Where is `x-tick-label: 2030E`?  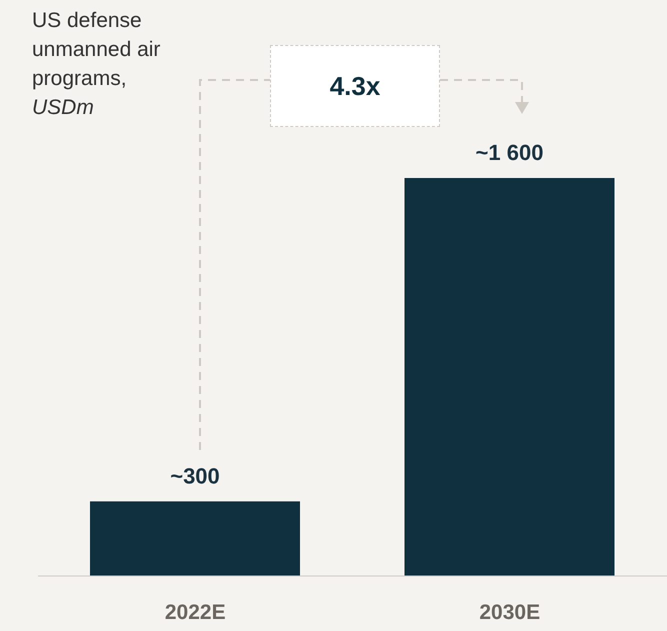
x-tick-label: 2030E is located at coordinates (509, 612).